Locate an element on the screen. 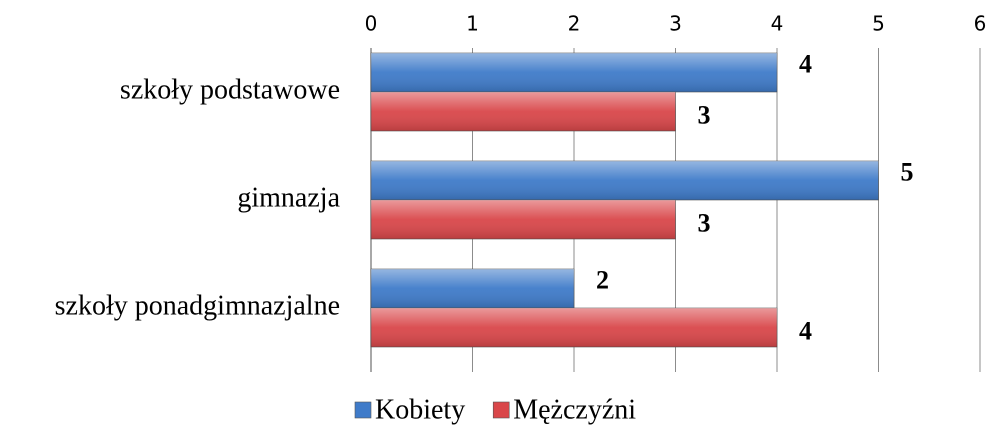 The image size is (989, 433). x-tick-label: 5 is located at coordinates (878, 24).